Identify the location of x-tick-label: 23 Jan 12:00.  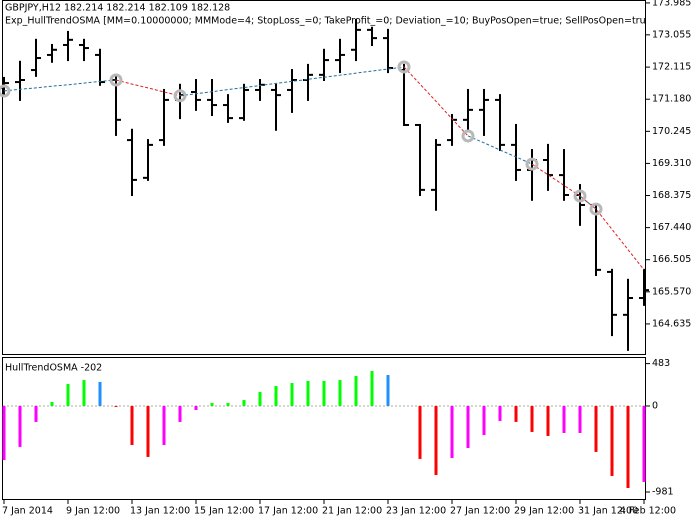
(416, 511).